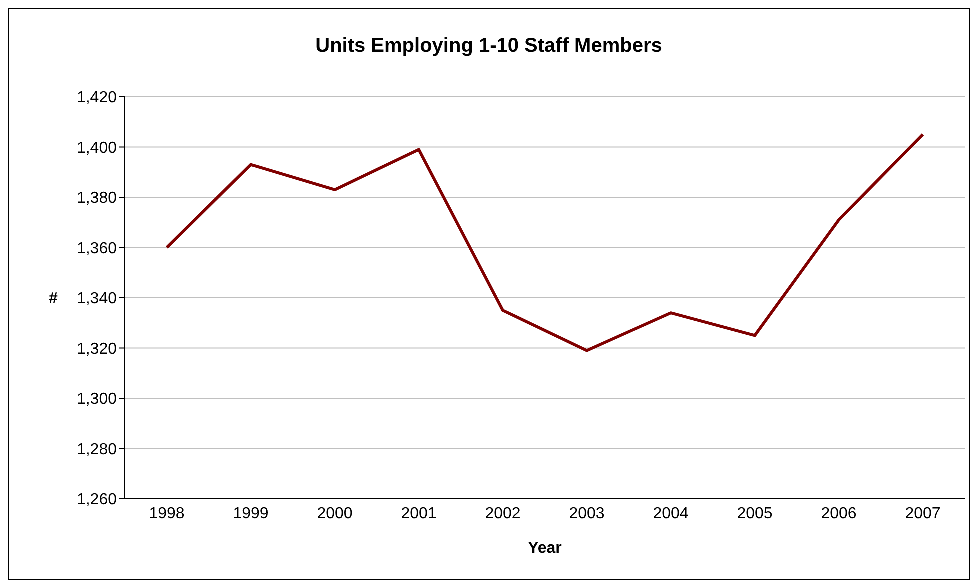 This screenshot has height=588, width=979. What do you see at coordinates (923, 513) in the screenshot?
I see `x-tick-label: 2007` at bounding box center [923, 513].